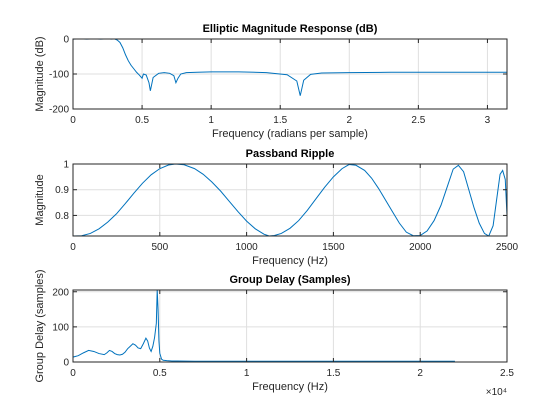  What do you see at coordinates (420, 247) in the screenshot?
I see `x-tick-label: 2000` at bounding box center [420, 247].